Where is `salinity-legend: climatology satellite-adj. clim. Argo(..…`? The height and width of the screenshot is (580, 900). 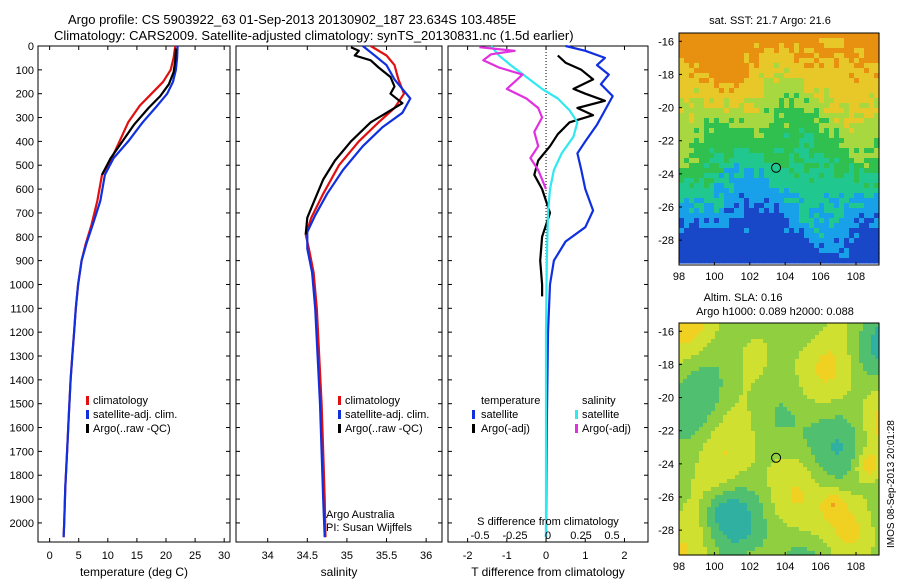
salinity-legend: climatology satellite-adj. clim. Argo(..… is located at coordinates (383, 415).